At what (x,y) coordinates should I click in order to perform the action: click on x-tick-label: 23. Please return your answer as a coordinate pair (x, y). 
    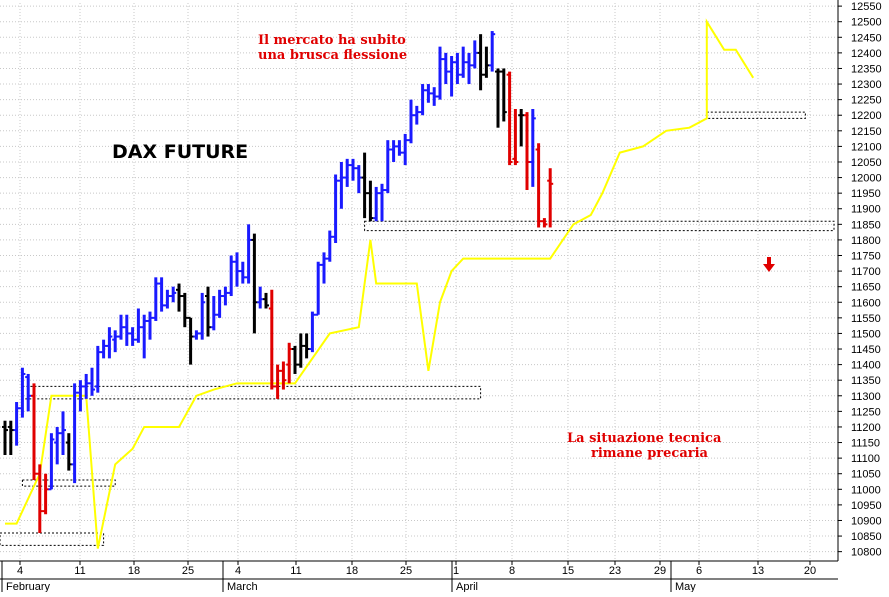
    Looking at the image, I should click on (615, 571).